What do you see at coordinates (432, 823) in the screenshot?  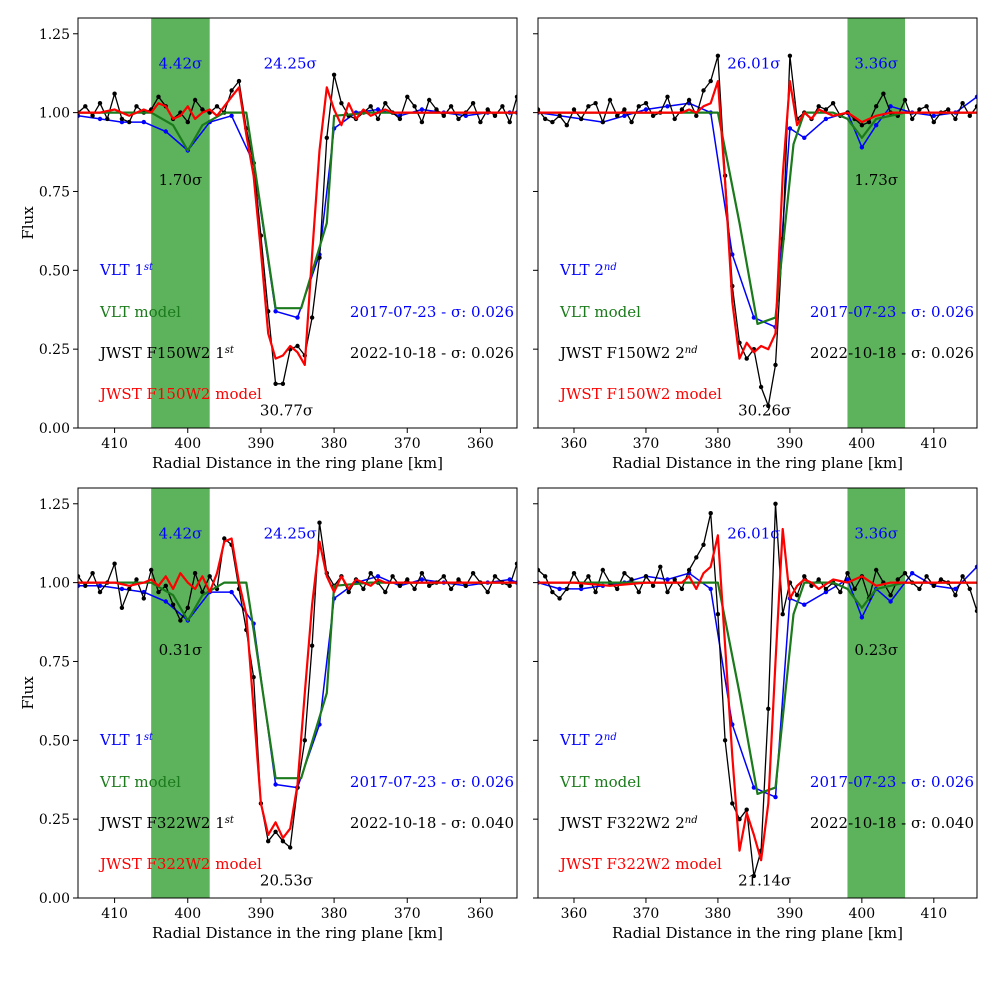 I see `sigma-note: 2022-10-18 - σ: 0.040` at bounding box center [432, 823].